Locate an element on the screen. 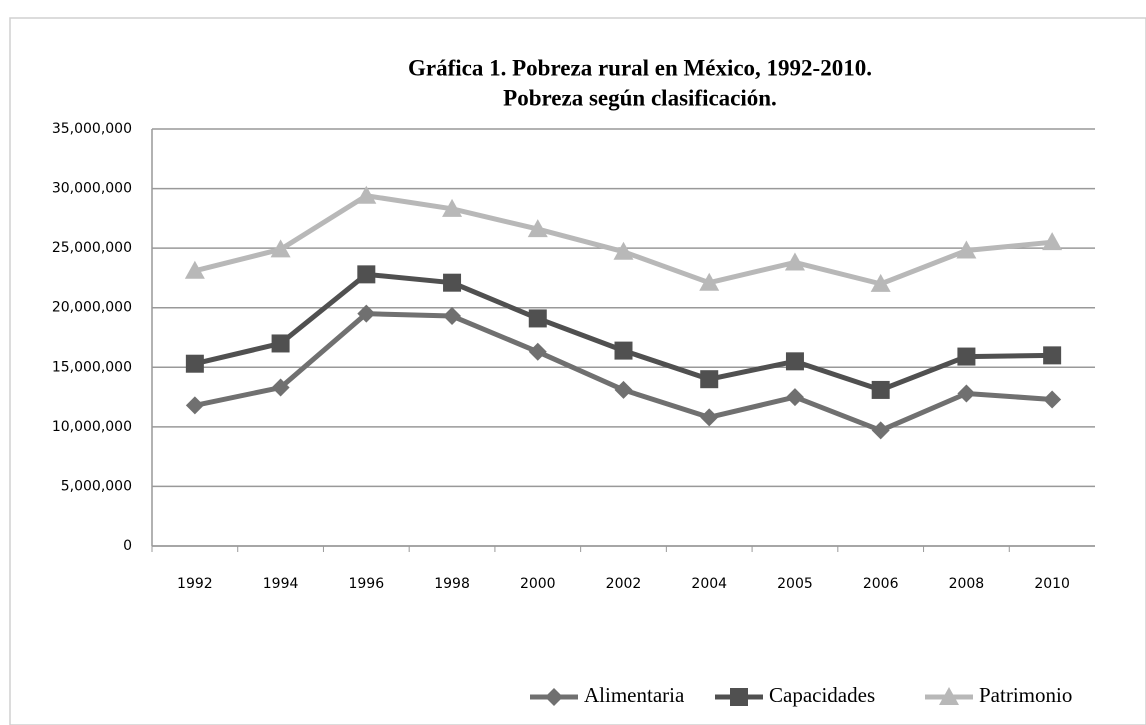 The height and width of the screenshot is (725, 1146). legend-label: Alimentaria is located at coordinates (634, 695).